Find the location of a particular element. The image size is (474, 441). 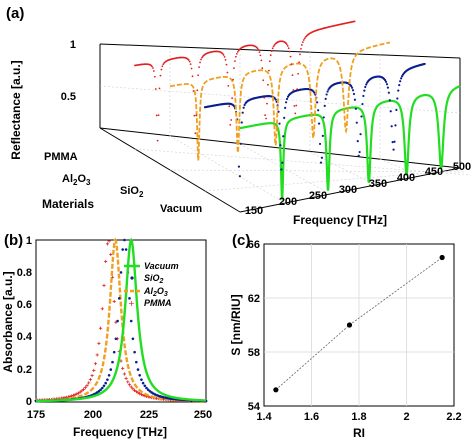

b-xtick-200: 200 is located at coordinates (93, 415).